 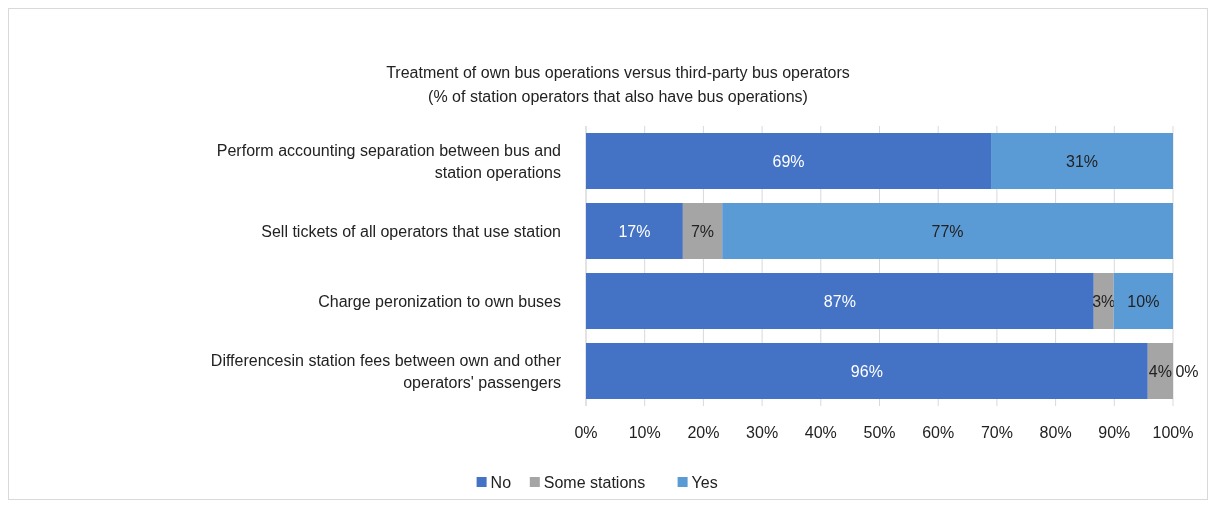 I want to click on y-tick-label: Differencesin station fees between own and other operators' passengers, so click(x=386, y=371).